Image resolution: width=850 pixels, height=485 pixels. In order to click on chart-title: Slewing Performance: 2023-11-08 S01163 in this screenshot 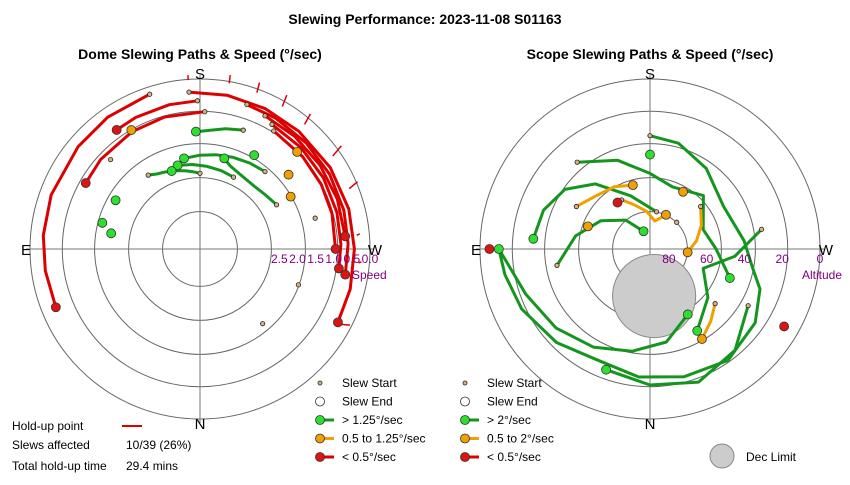, I will do `click(424, 19)`.